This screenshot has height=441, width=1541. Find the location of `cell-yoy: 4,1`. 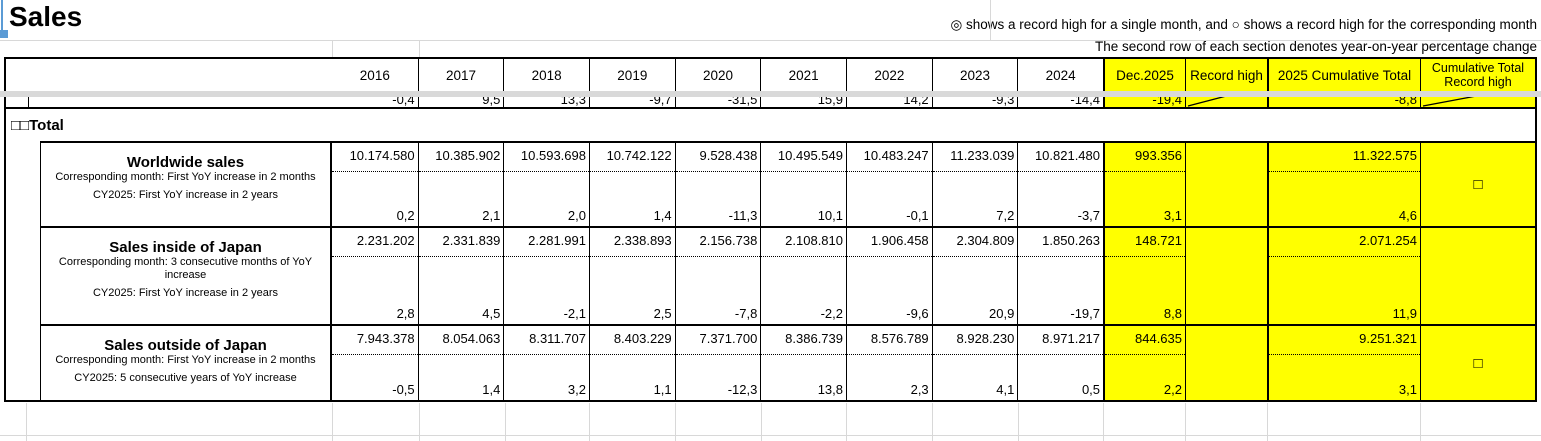

cell-yoy: 4,1 is located at coordinates (1005, 389).